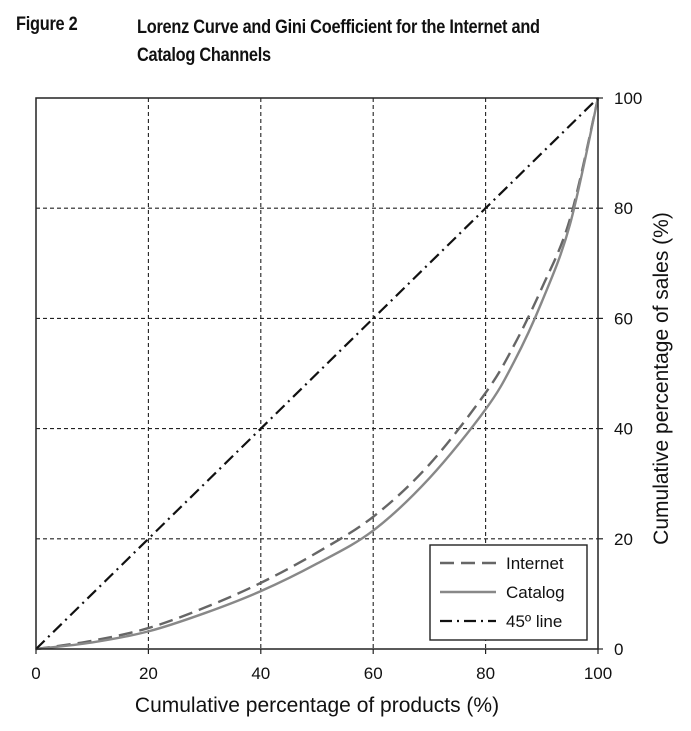 This screenshot has height=731, width=691. What do you see at coordinates (373, 673) in the screenshot?
I see `x-tick-label: 60` at bounding box center [373, 673].